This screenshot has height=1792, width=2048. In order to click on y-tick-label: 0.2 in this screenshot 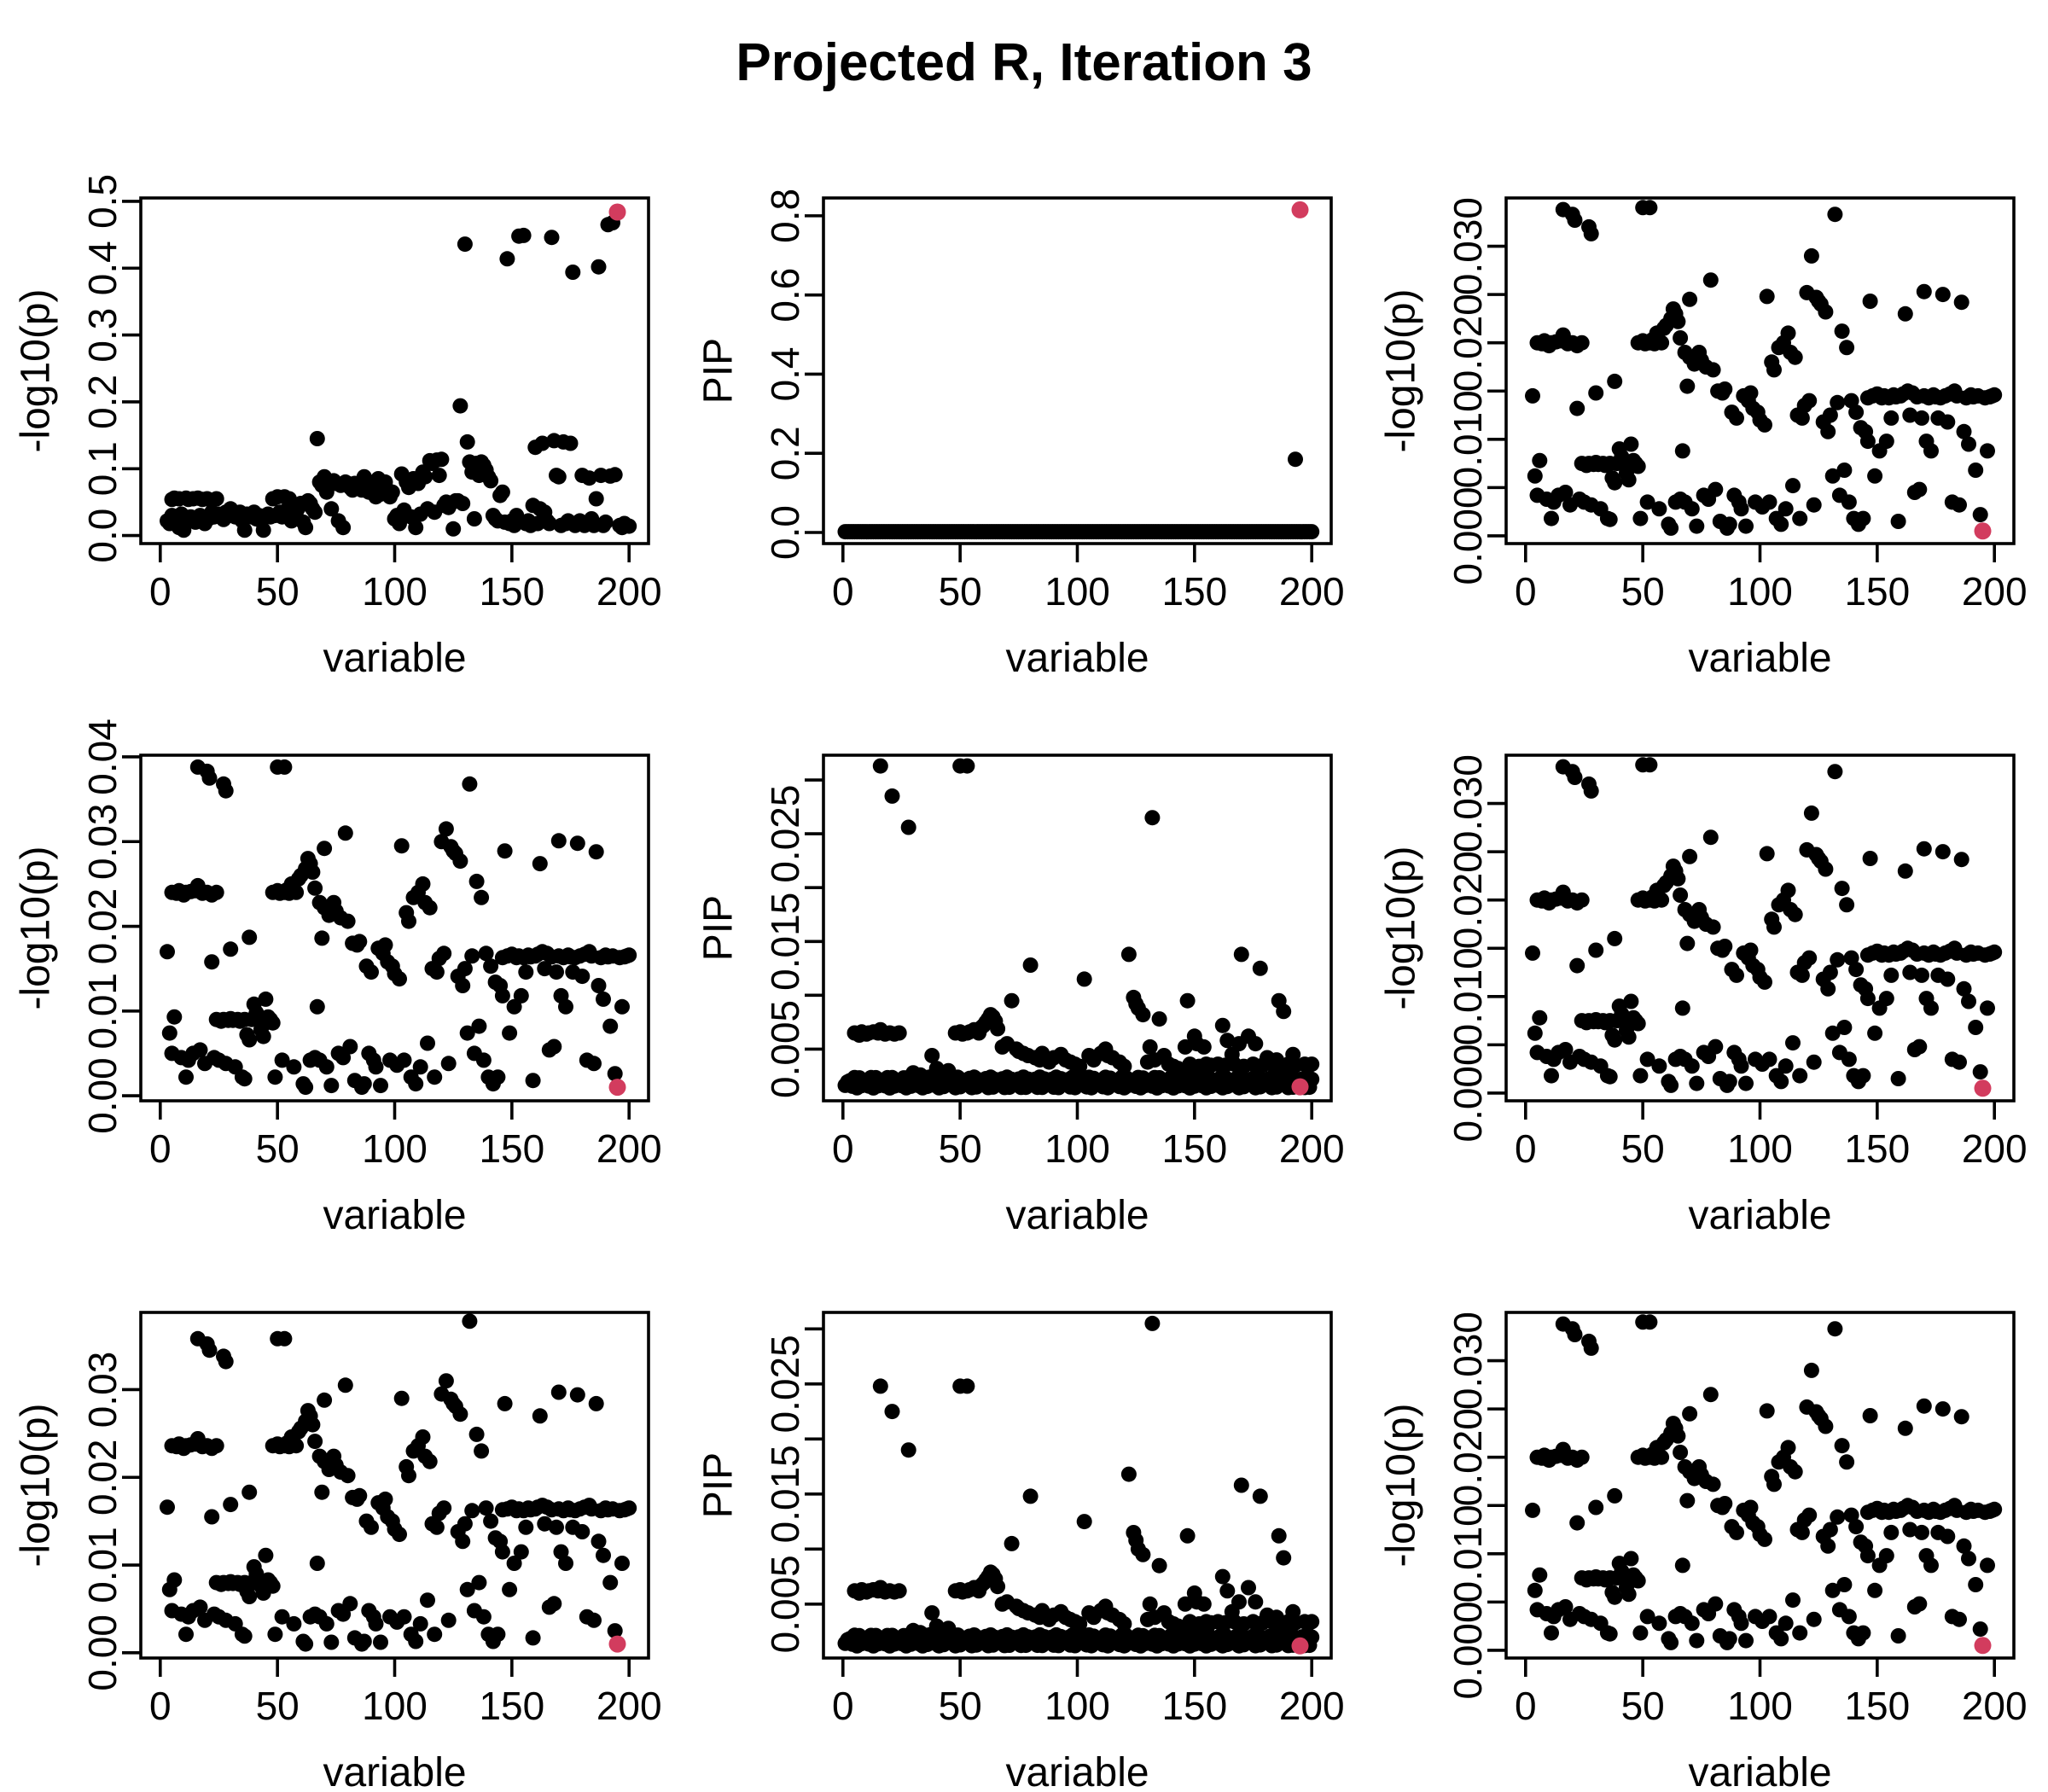, I will do `click(102, 402)`.